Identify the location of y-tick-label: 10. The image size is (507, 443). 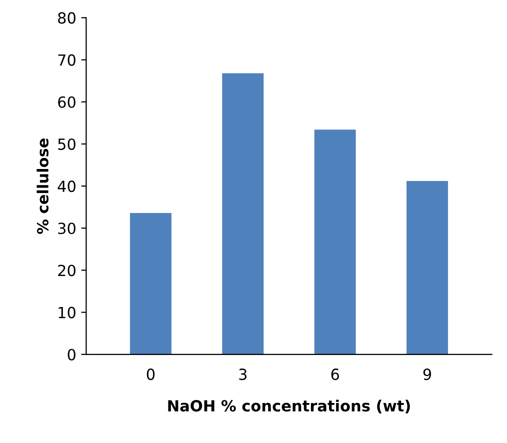
(67, 312).